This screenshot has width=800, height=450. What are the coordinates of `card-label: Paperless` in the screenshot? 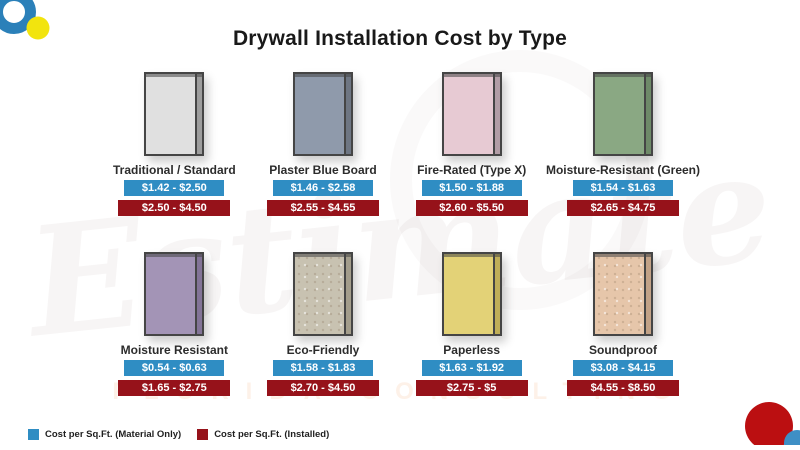 It's located at (471, 350).